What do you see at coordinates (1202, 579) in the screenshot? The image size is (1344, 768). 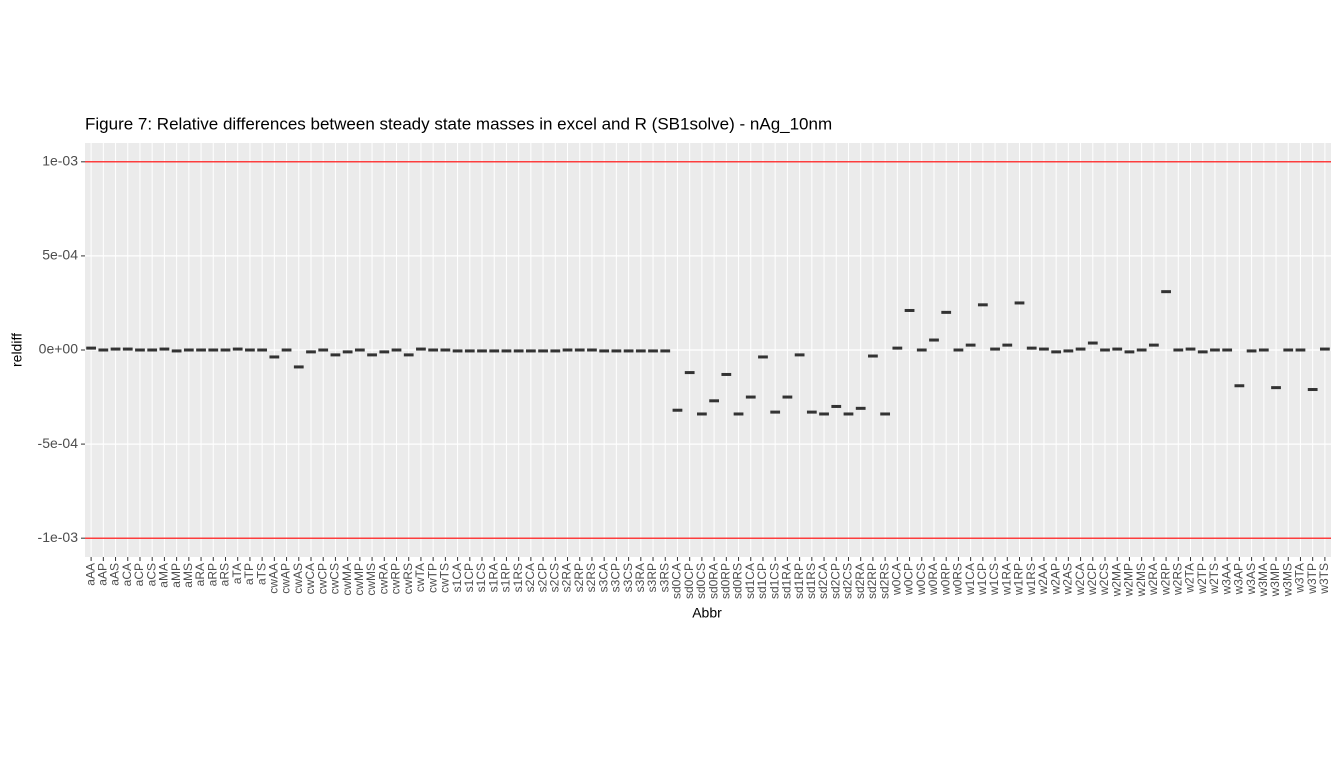 I see `x-tick-label: w2TP` at bounding box center [1202, 579].